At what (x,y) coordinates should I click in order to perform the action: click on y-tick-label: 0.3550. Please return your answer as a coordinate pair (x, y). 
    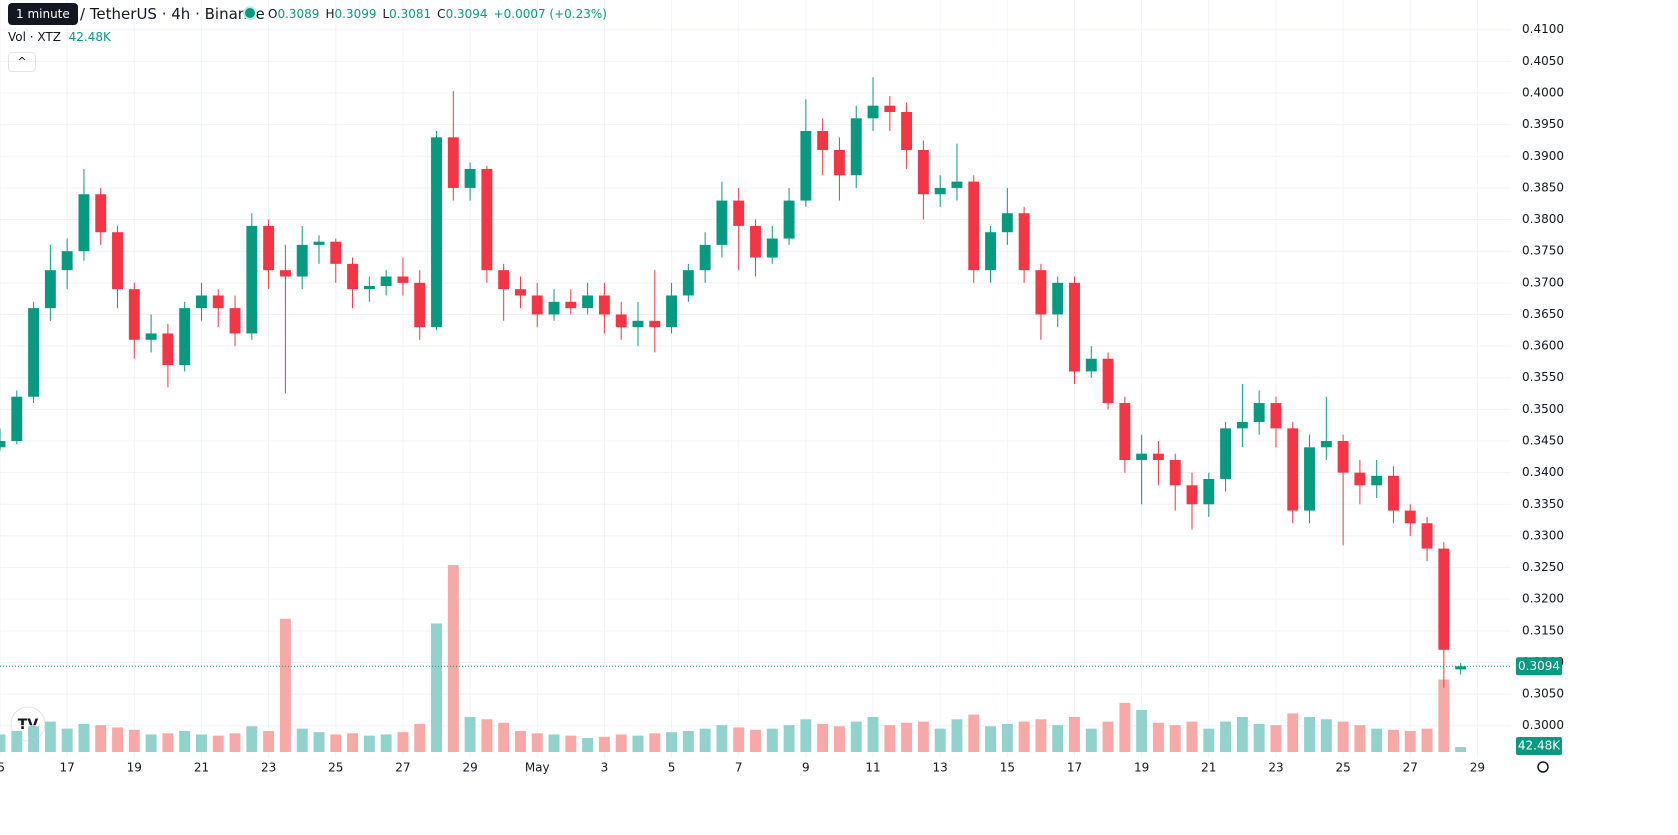
    Looking at the image, I should click on (1543, 377).